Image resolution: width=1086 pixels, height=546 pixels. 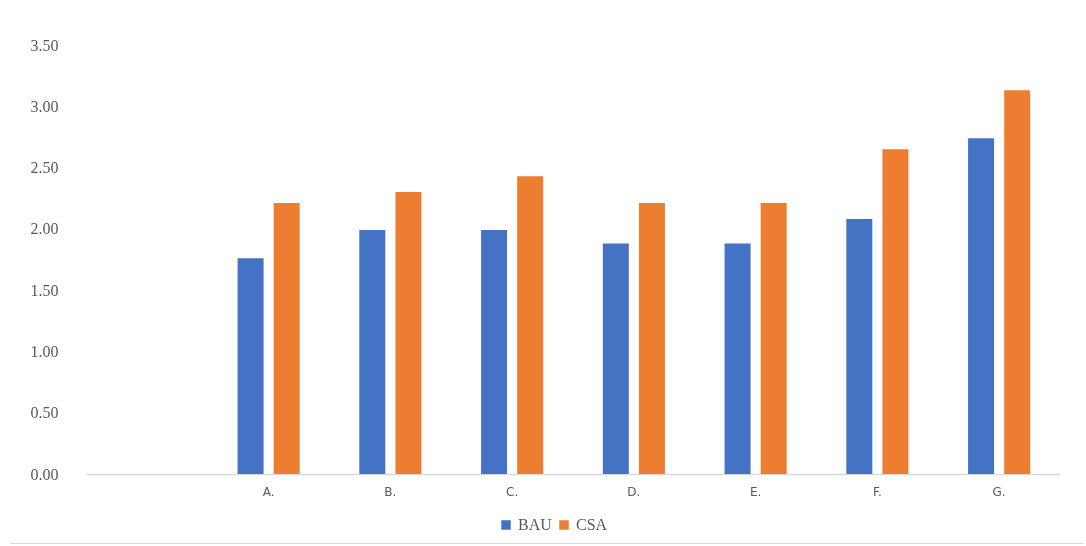 What do you see at coordinates (634, 491) in the screenshot?
I see `x-tick-label: D.` at bounding box center [634, 491].